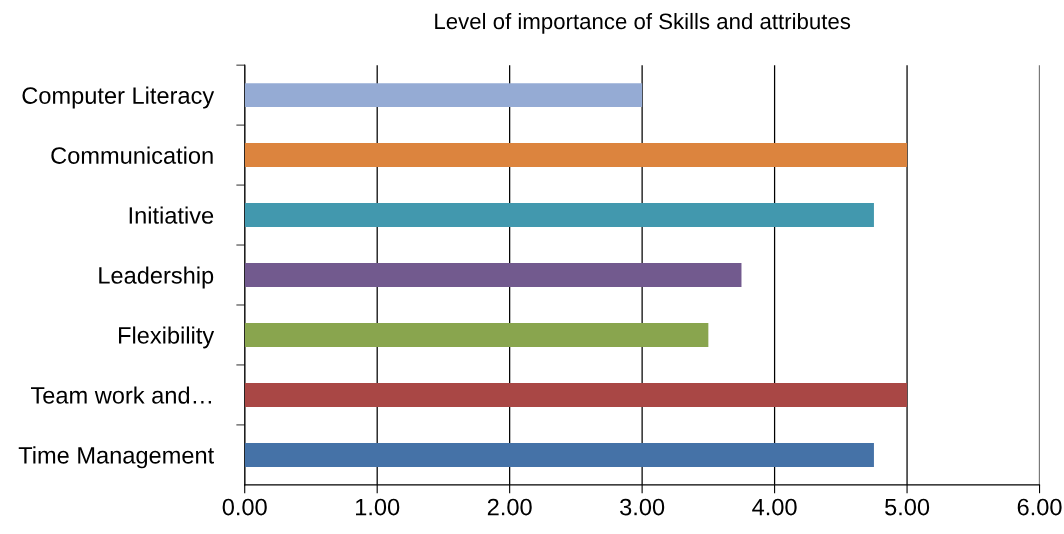 The width and height of the screenshot is (1064, 534). Describe the element at coordinates (907, 507) in the screenshot. I see `x-tick-label: 5.00` at that location.